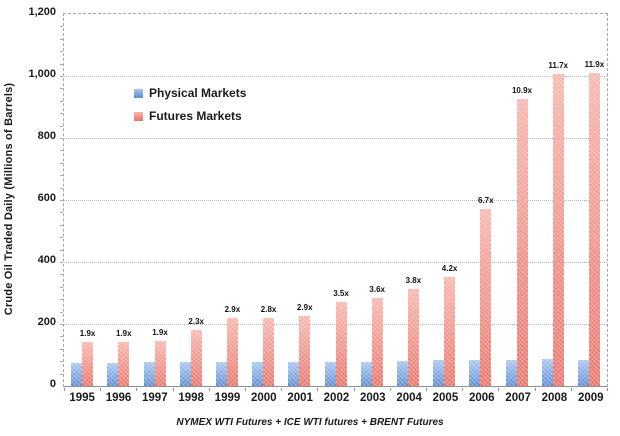 The height and width of the screenshot is (436, 620). Describe the element at coordinates (305, 351) in the screenshot. I see `bar-futures-2001` at that location.